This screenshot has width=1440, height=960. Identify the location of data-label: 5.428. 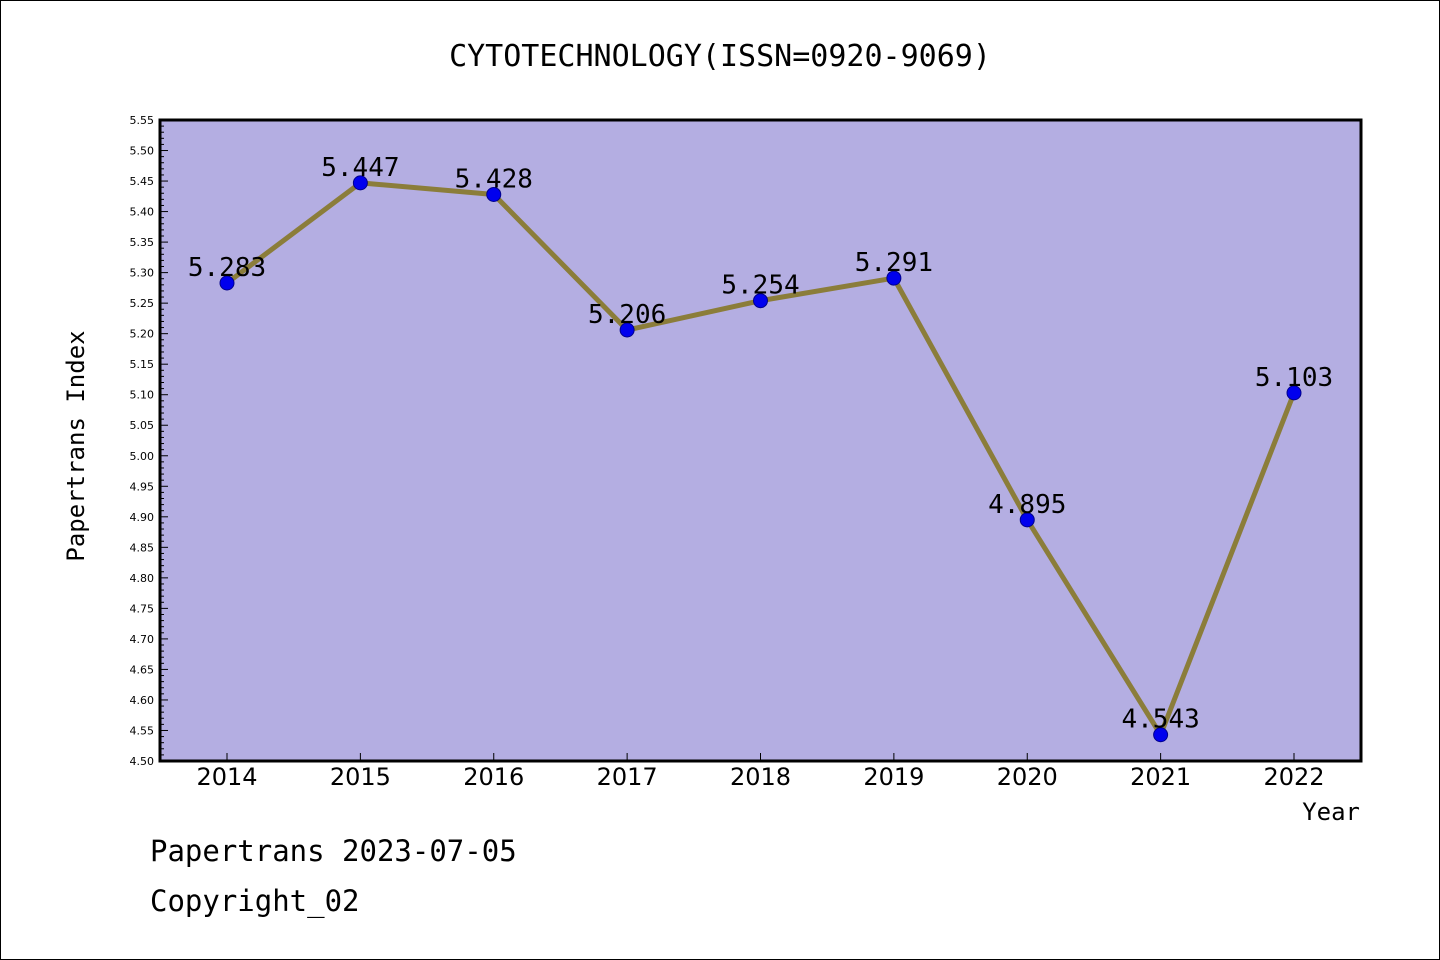
(494, 179).